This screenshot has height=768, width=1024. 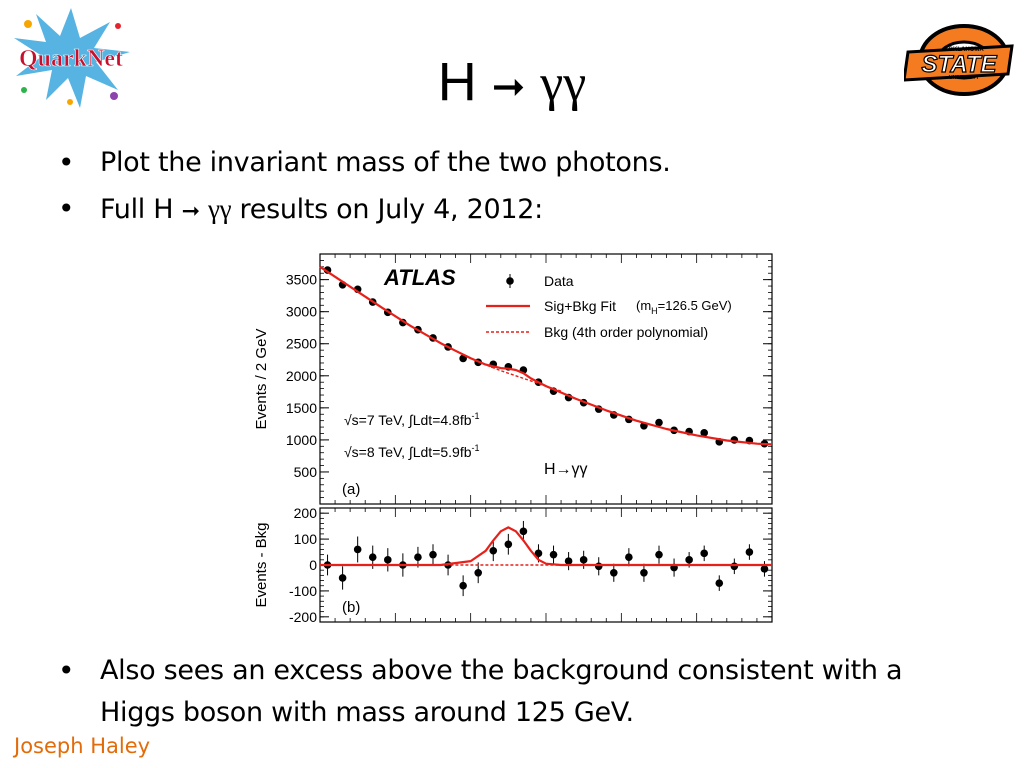 What do you see at coordinates (82, 746) in the screenshot?
I see `author-name: Joseph Haley` at bounding box center [82, 746].